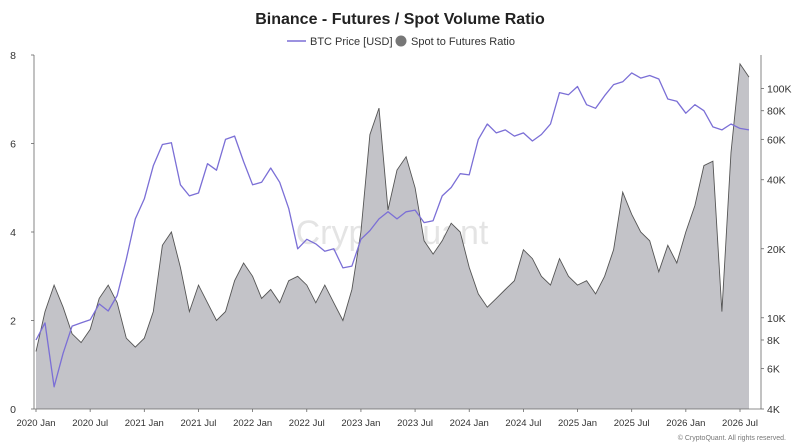 This screenshot has width=800, height=446. What do you see at coordinates (90, 423) in the screenshot?
I see `x-tick-label: 2020 Jul` at bounding box center [90, 423].